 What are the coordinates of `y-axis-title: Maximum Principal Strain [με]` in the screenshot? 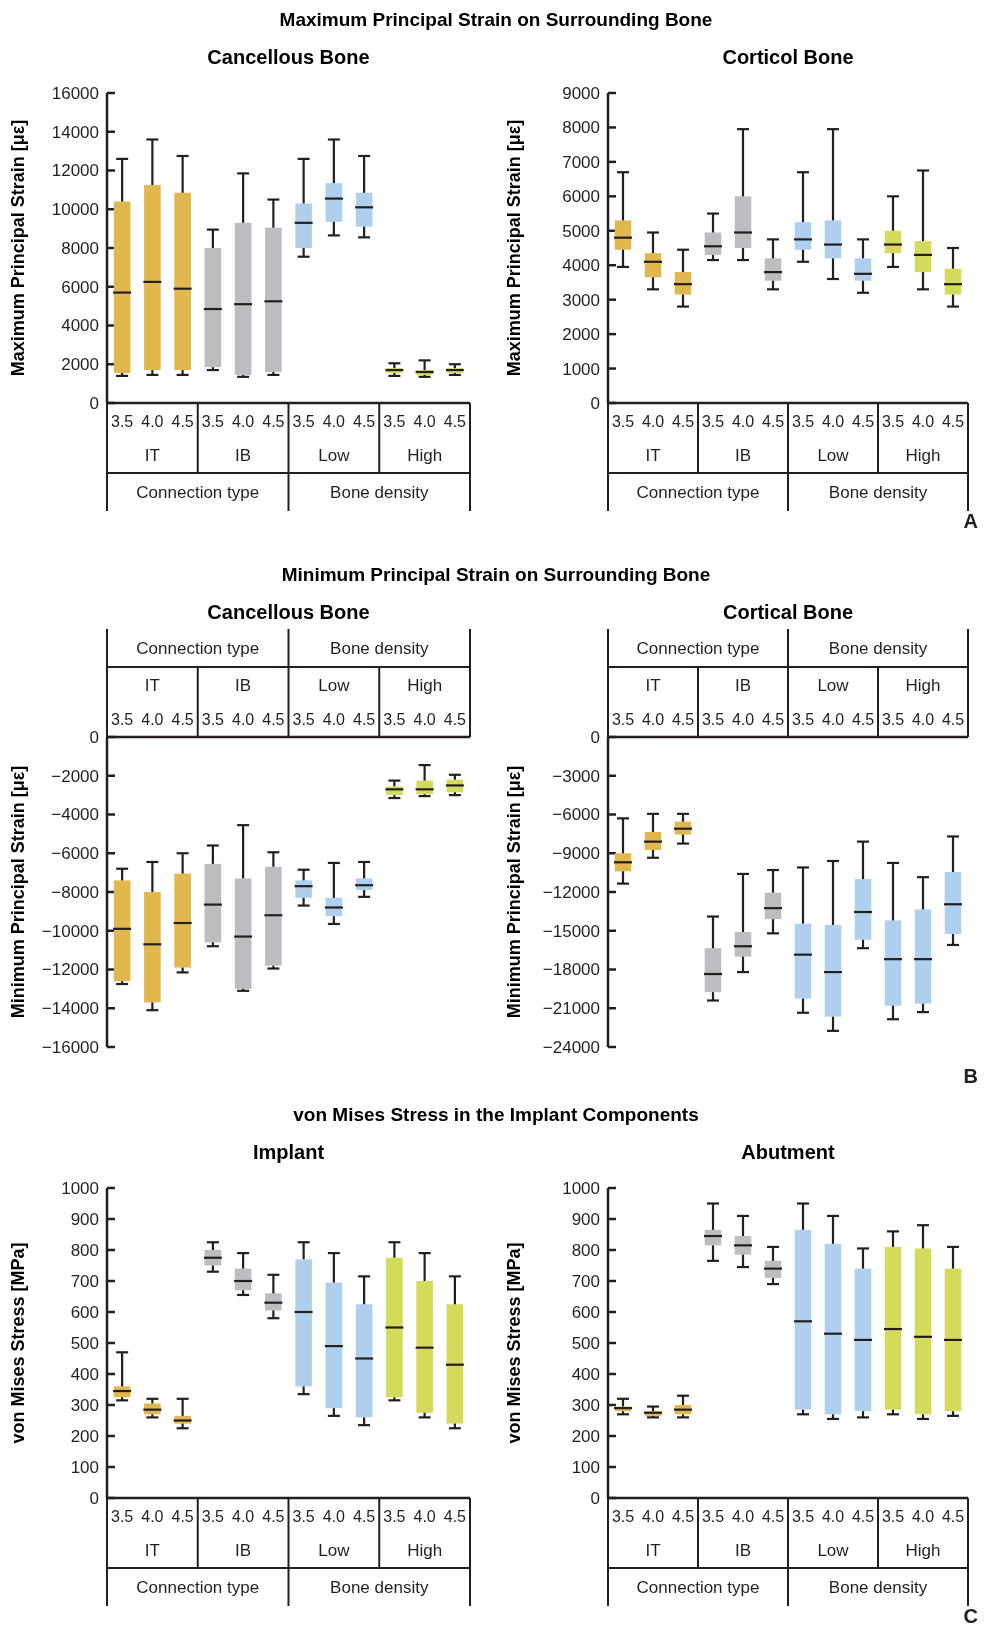 It's located at (18, 248).